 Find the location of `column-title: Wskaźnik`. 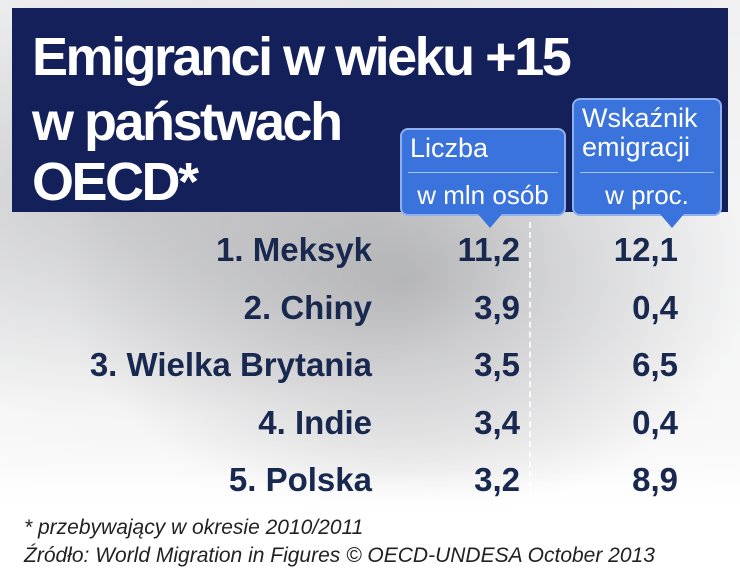

column-title: Wskaźnik is located at coordinates (640, 118).